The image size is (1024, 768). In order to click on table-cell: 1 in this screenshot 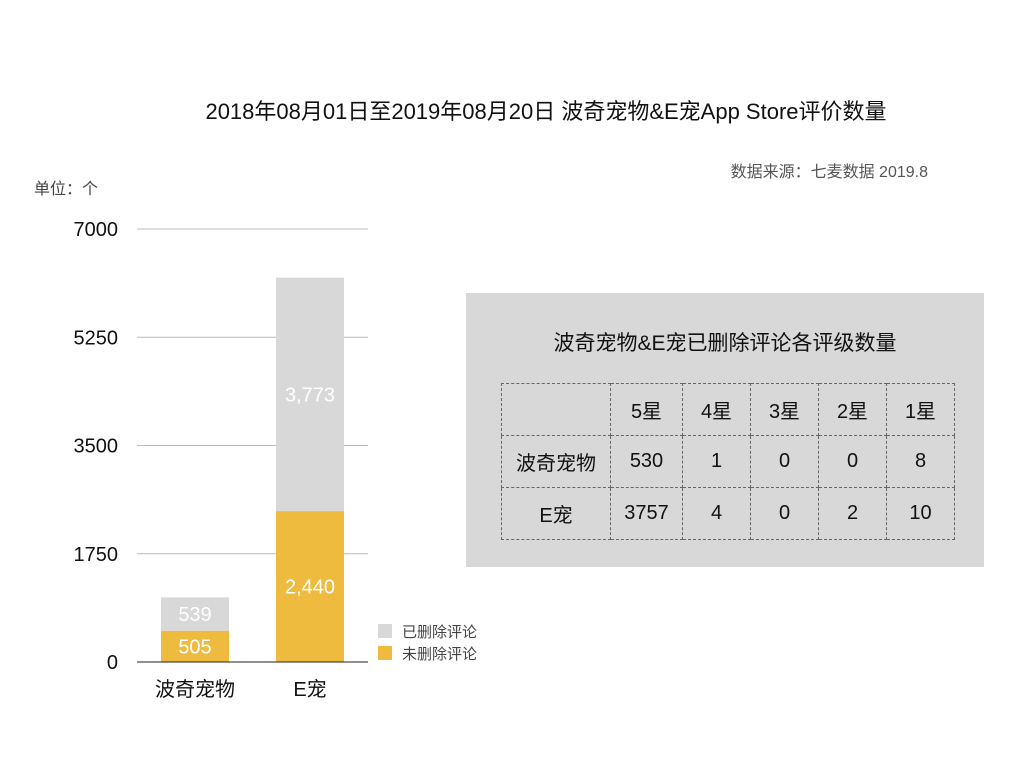, I will do `click(716, 461)`.